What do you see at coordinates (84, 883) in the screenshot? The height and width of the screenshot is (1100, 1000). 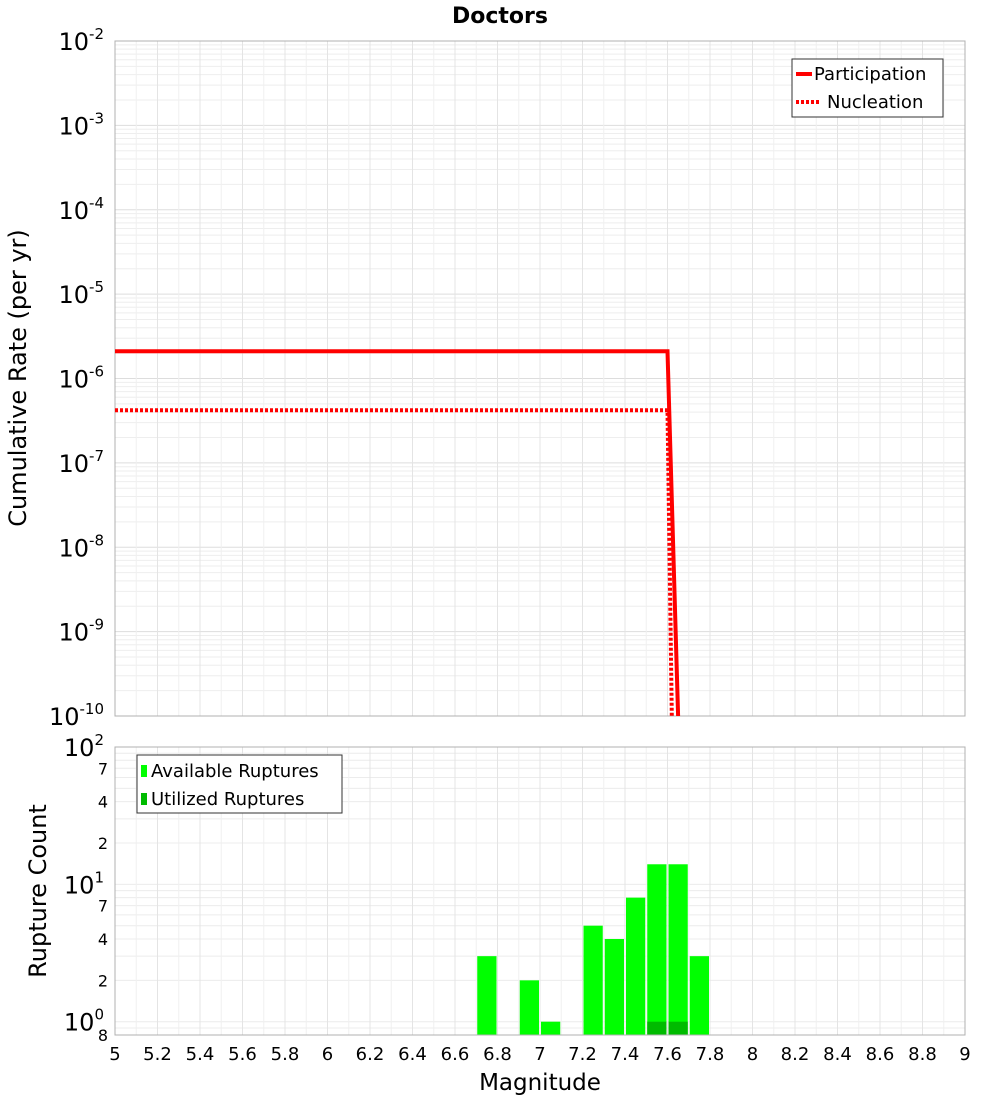 I see `bottom-y-tick-label: 10¹` at bounding box center [84, 883].